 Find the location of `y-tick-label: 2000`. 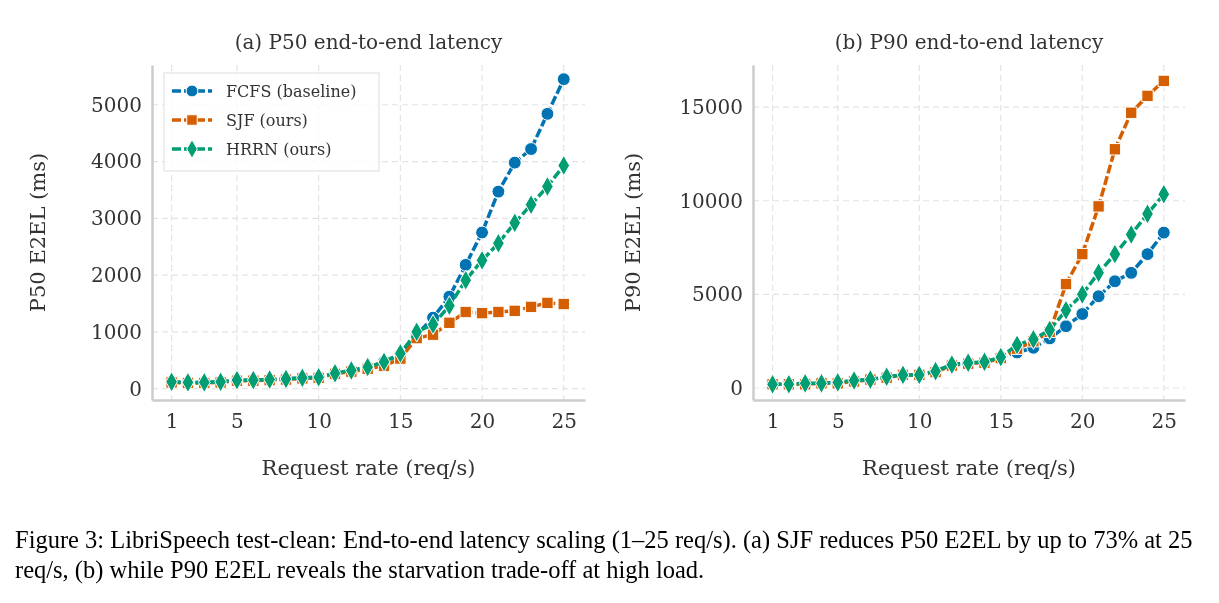

y-tick-label: 2000 is located at coordinates (116, 274).